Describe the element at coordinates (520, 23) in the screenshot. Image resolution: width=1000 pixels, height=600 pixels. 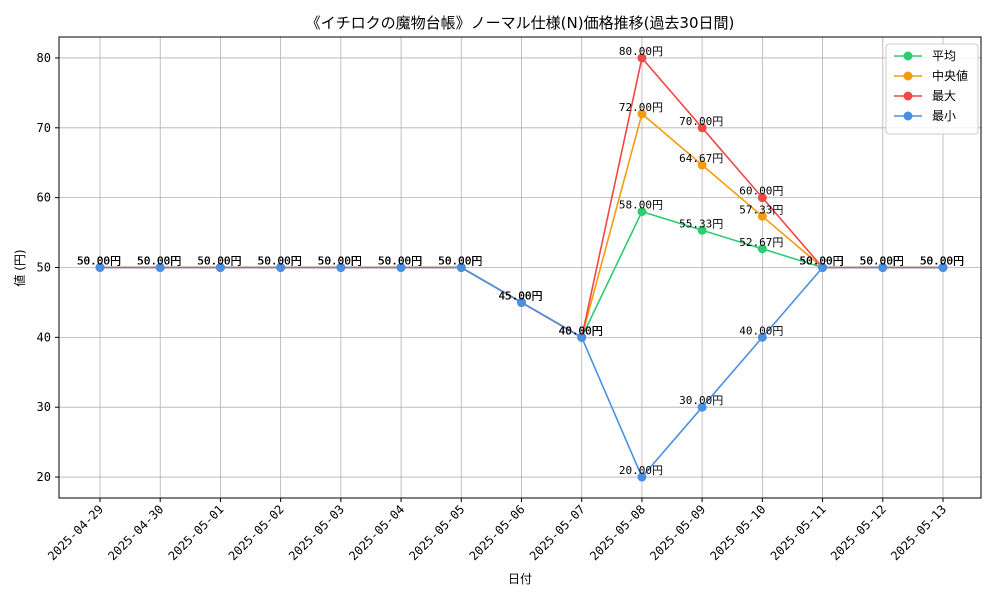
I see `chart-title: 《イチロクの魔物台帳》ノーマル仕様(N)価格推移(過去30日間)` at that location.